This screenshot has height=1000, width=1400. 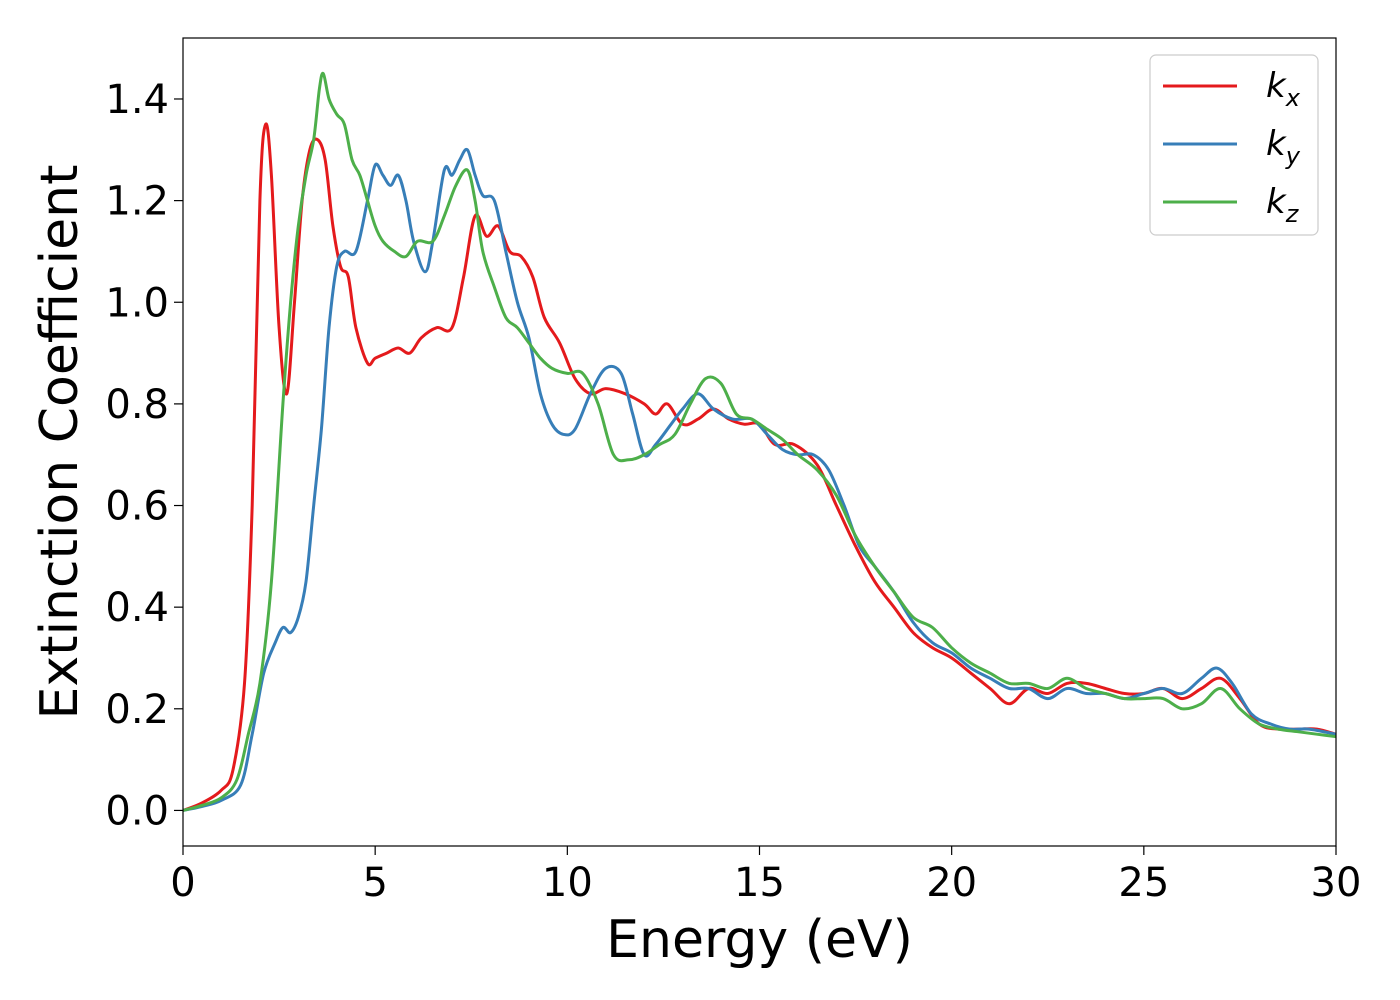 I want to click on legend-label-kx: kx, so click(x=1283, y=89).